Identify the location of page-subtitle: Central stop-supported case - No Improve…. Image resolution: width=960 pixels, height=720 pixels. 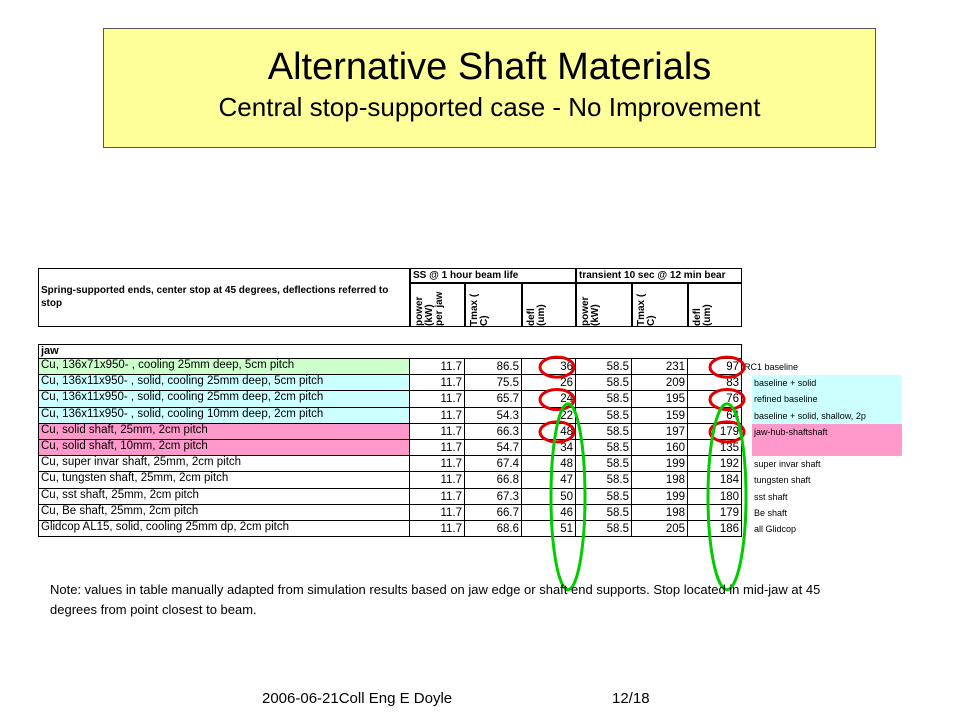
(489, 107).